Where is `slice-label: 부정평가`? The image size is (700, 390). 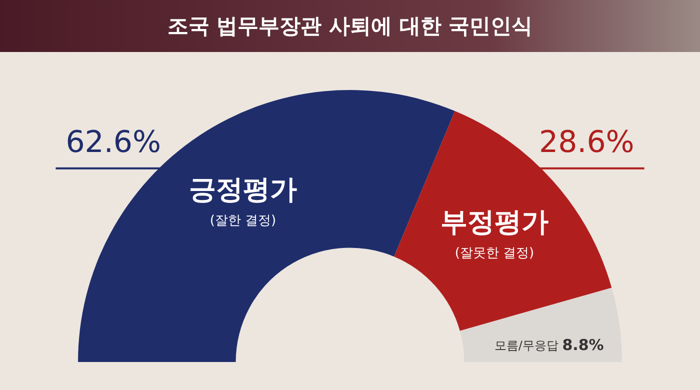
slice-label: 부정평가 is located at coordinates (494, 222).